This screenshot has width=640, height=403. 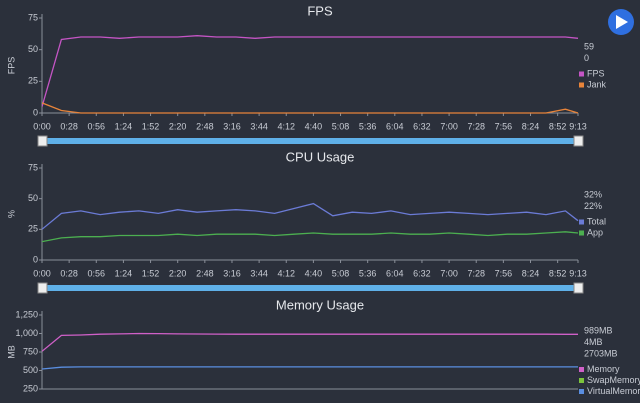 I want to click on legend-label: VirtualMemory, so click(x=613, y=391).